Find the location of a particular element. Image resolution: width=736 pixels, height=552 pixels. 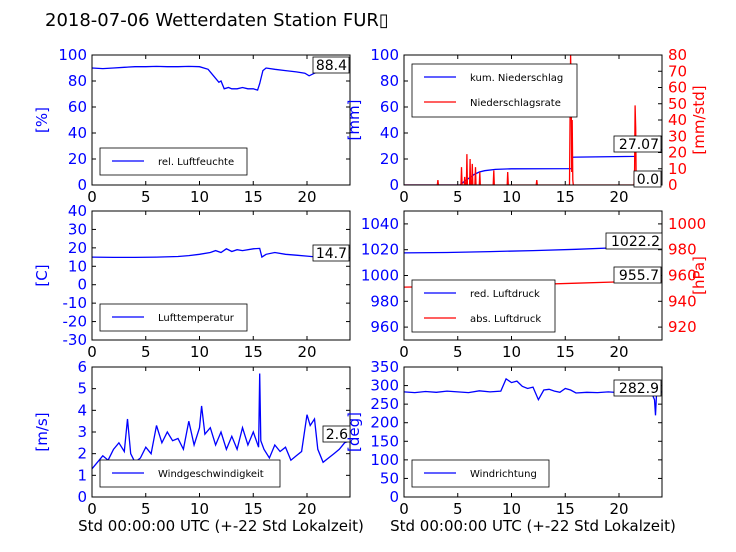

legend-label: Niederschlagsrate is located at coordinates (515, 103).